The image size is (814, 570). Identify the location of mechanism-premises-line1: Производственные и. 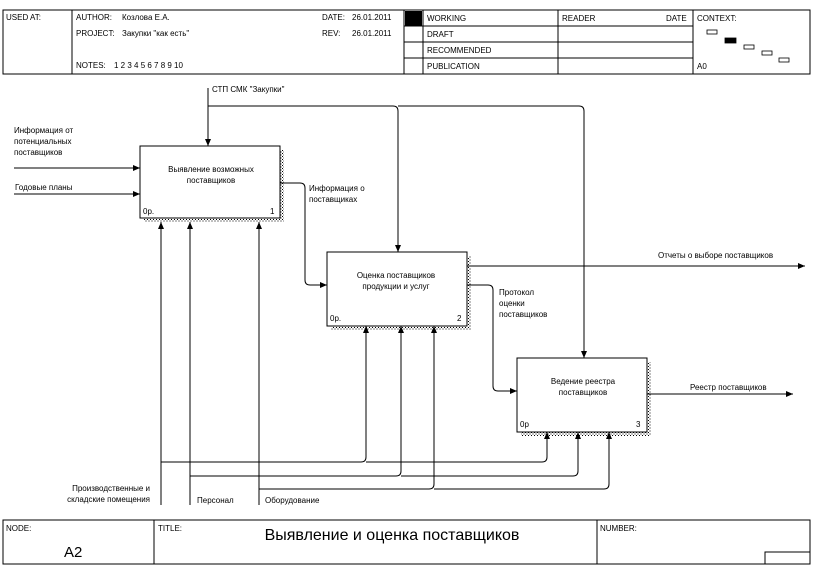
(111, 488).